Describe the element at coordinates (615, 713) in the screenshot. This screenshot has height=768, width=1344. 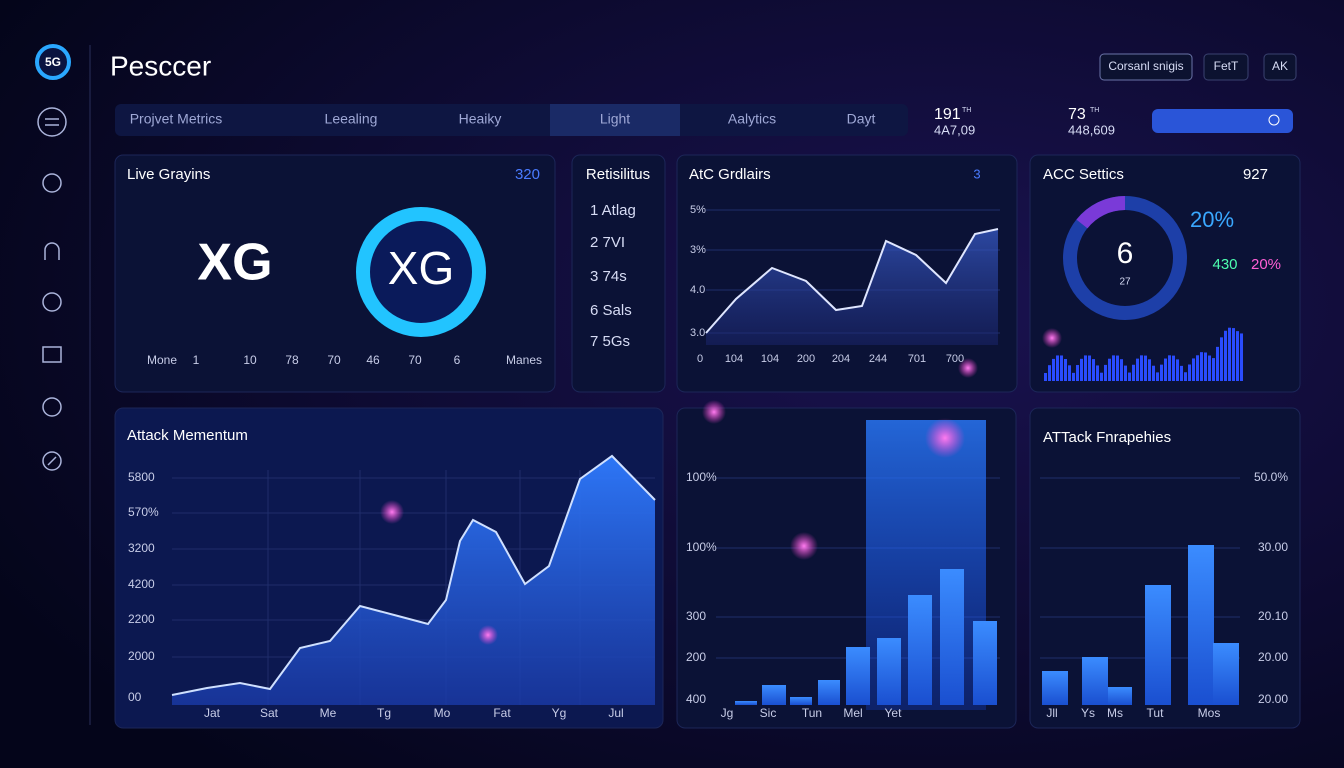
I see `x-tick-label: Jul` at that location.